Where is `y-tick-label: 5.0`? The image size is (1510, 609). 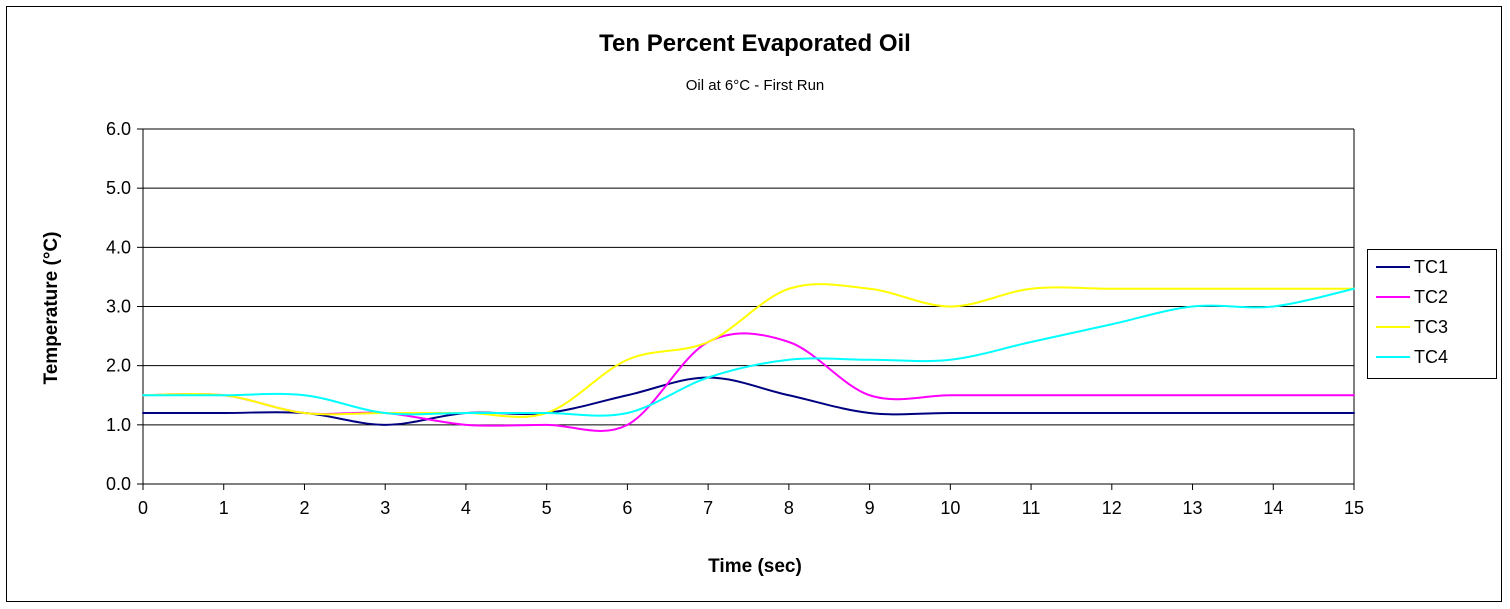
y-tick-label: 5.0 is located at coordinates (118, 188).